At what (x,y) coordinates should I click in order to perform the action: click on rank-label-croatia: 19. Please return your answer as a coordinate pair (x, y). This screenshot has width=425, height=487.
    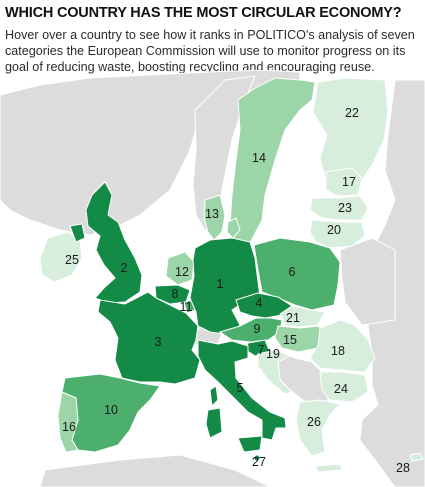
    Looking at the image, I should click on (273, 354).